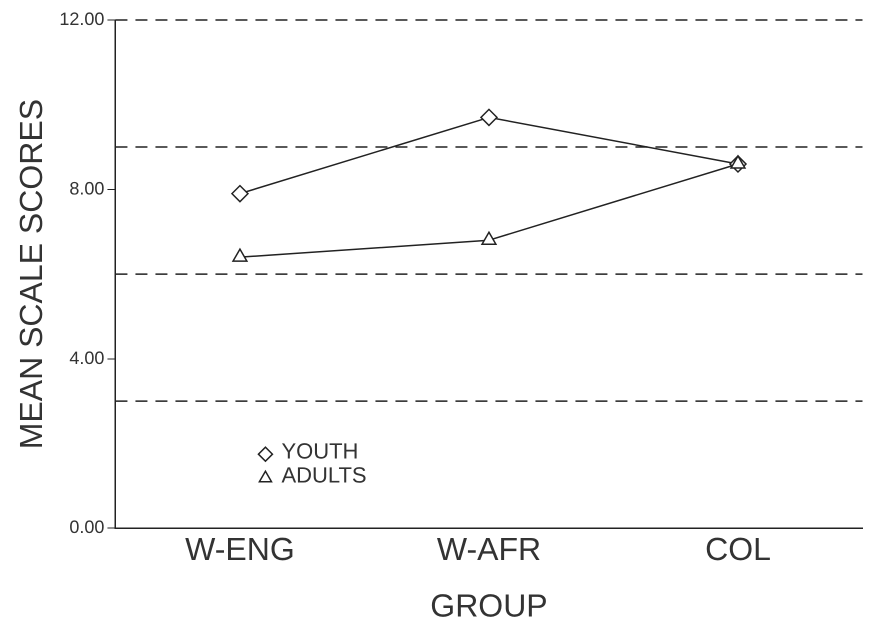  What do you see at coordinates (489, 549) in the screenshot?
I see `x-tick-label: W-AFR` at bounding box center [489, 549].